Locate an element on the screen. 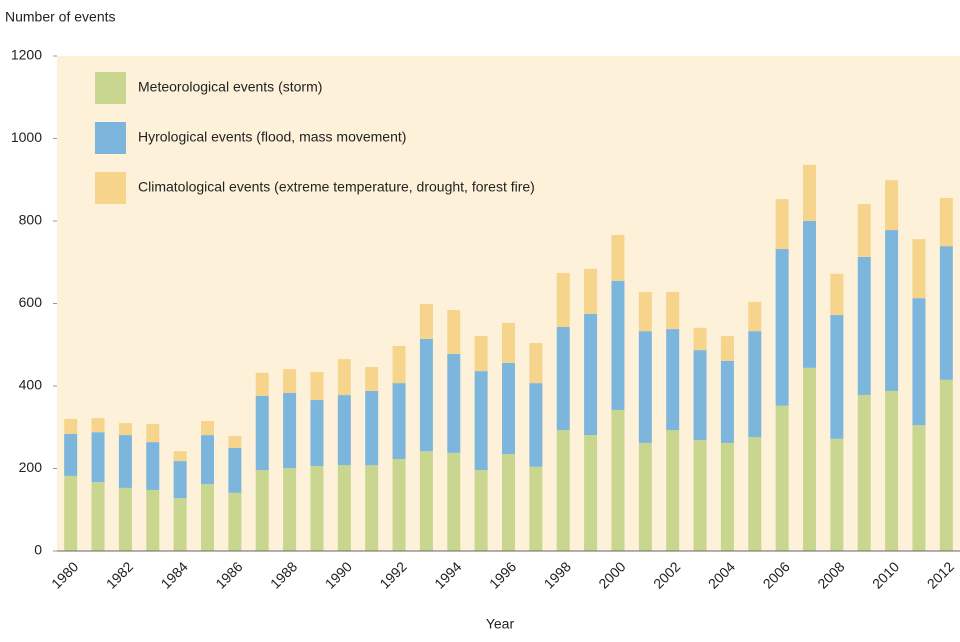 The width and height of the screenshot is (960, 642). x-tick-label: 2006 is located at coordinates (776, 574).